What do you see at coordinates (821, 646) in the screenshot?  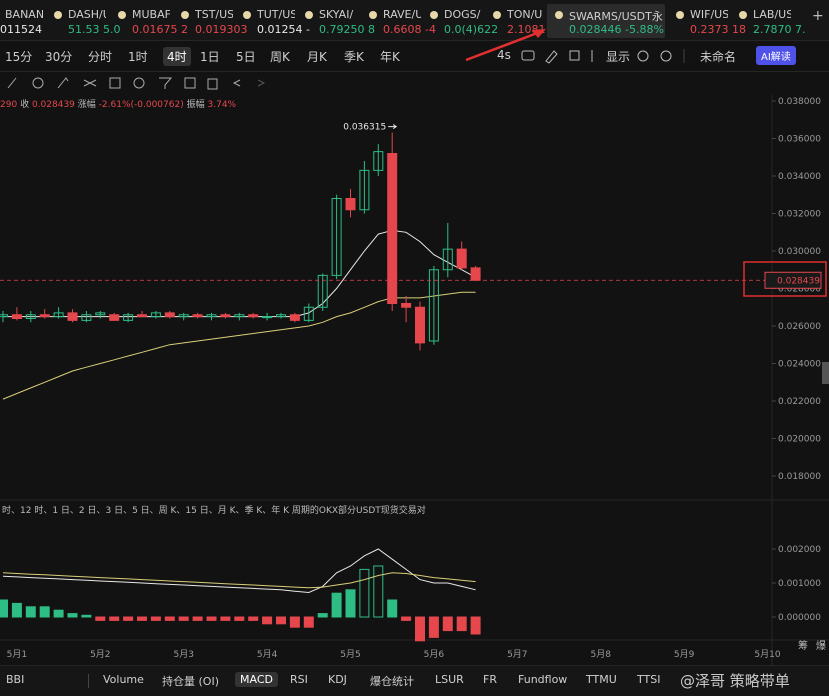 I see `side-label: 爆` at bounding box center [821, 646].